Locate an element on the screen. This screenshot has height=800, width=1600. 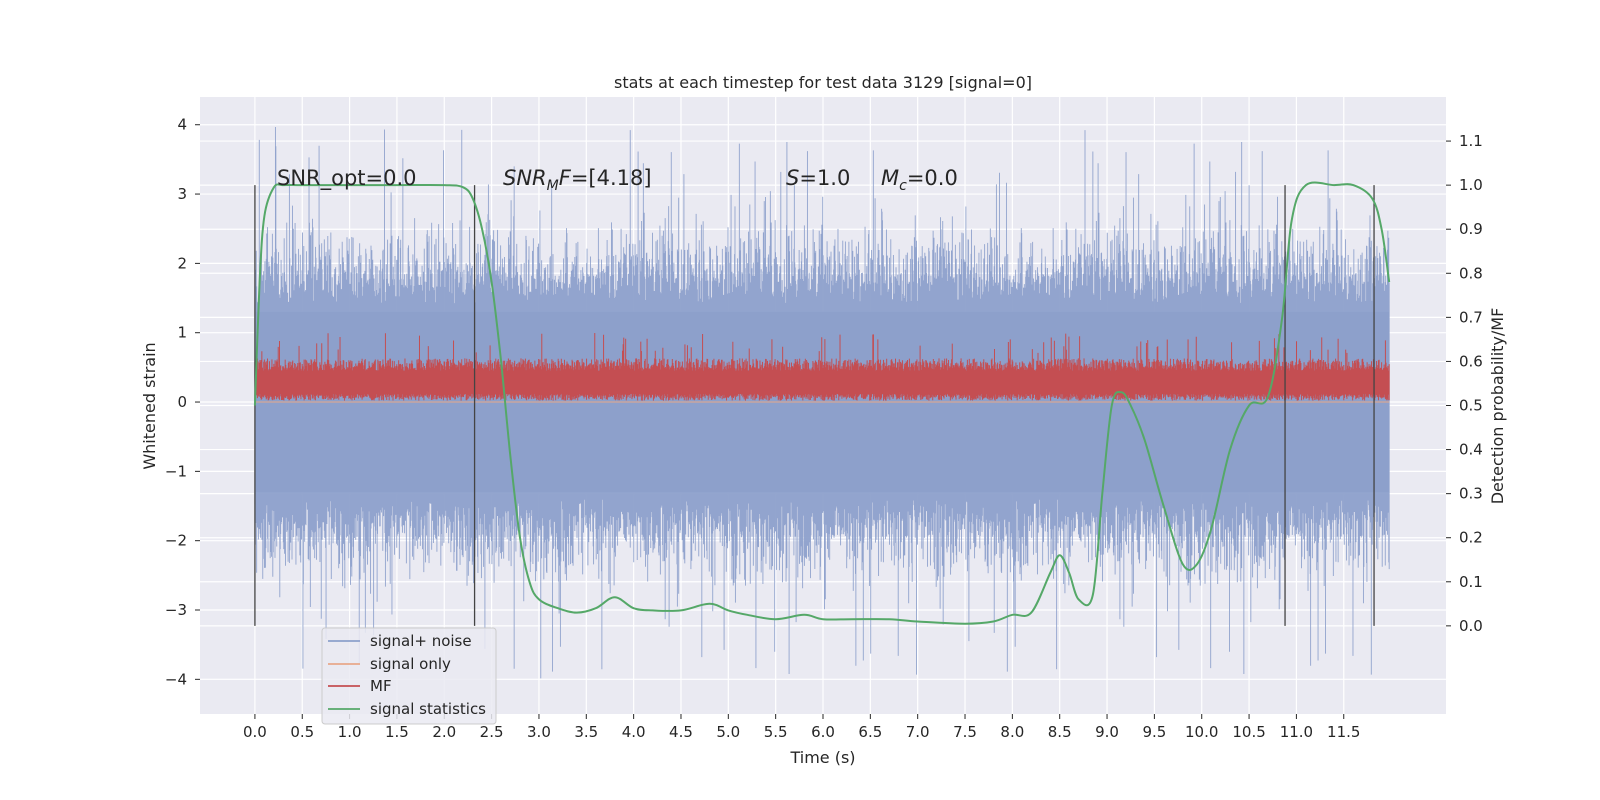
mf-body is located at coordinates (822, 382).